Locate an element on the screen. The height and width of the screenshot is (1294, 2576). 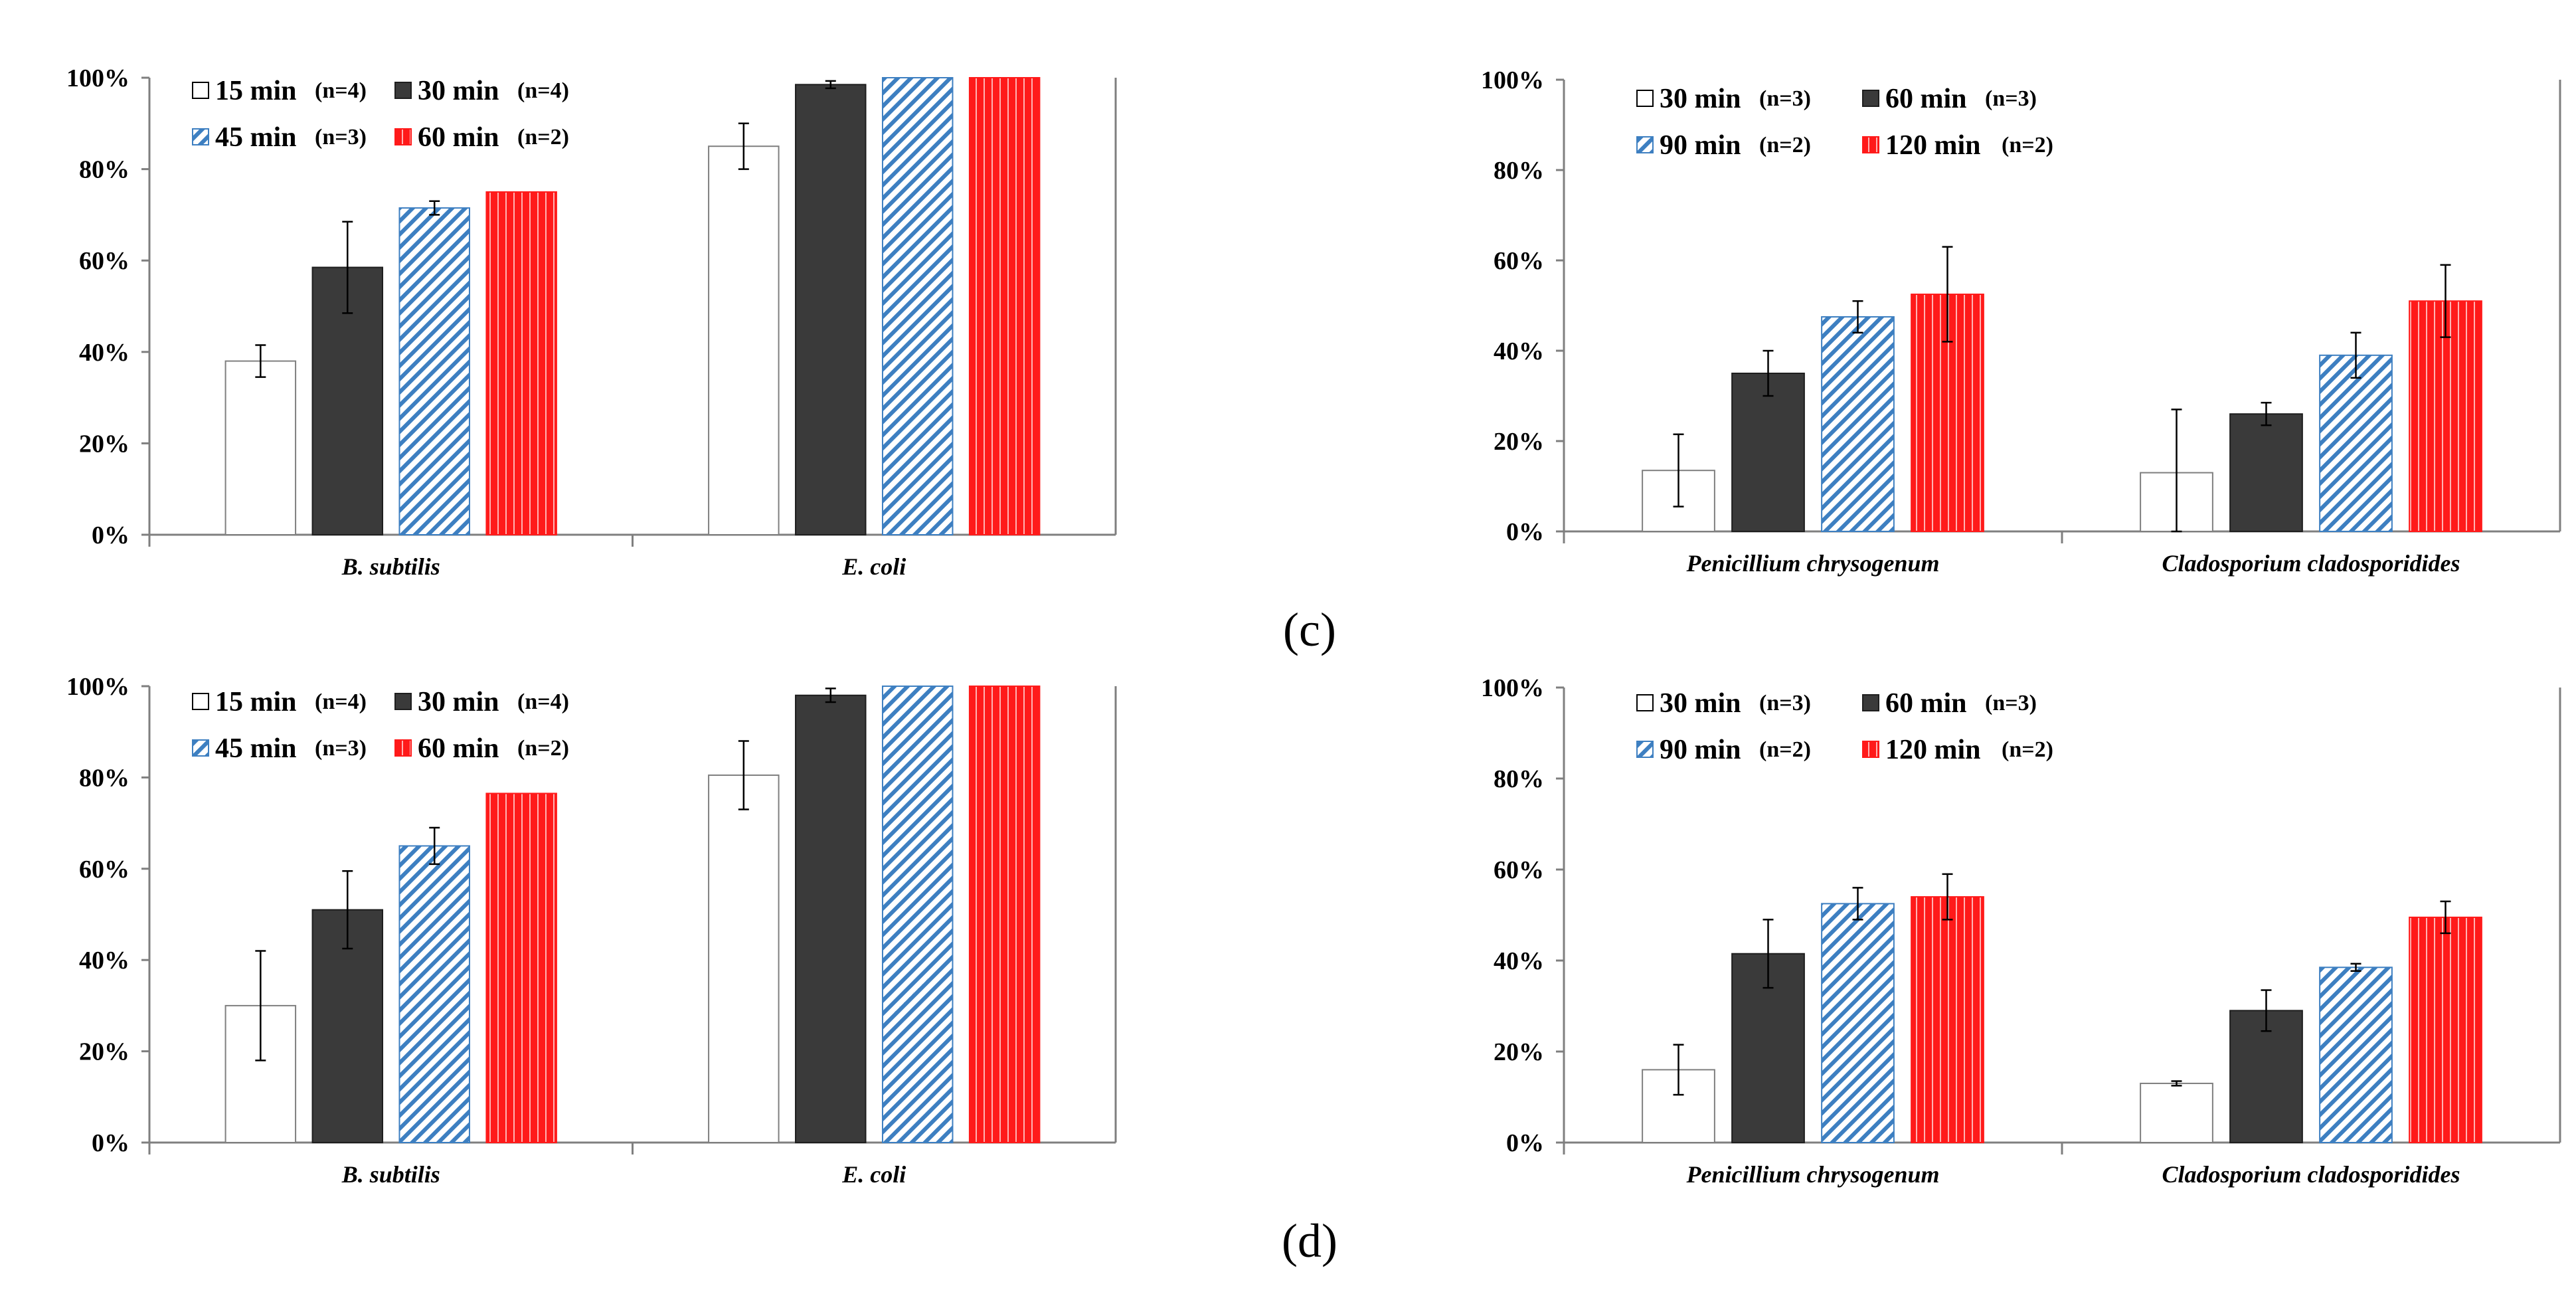
panel-label-c: (c) is located at coordinates (1309, 629).